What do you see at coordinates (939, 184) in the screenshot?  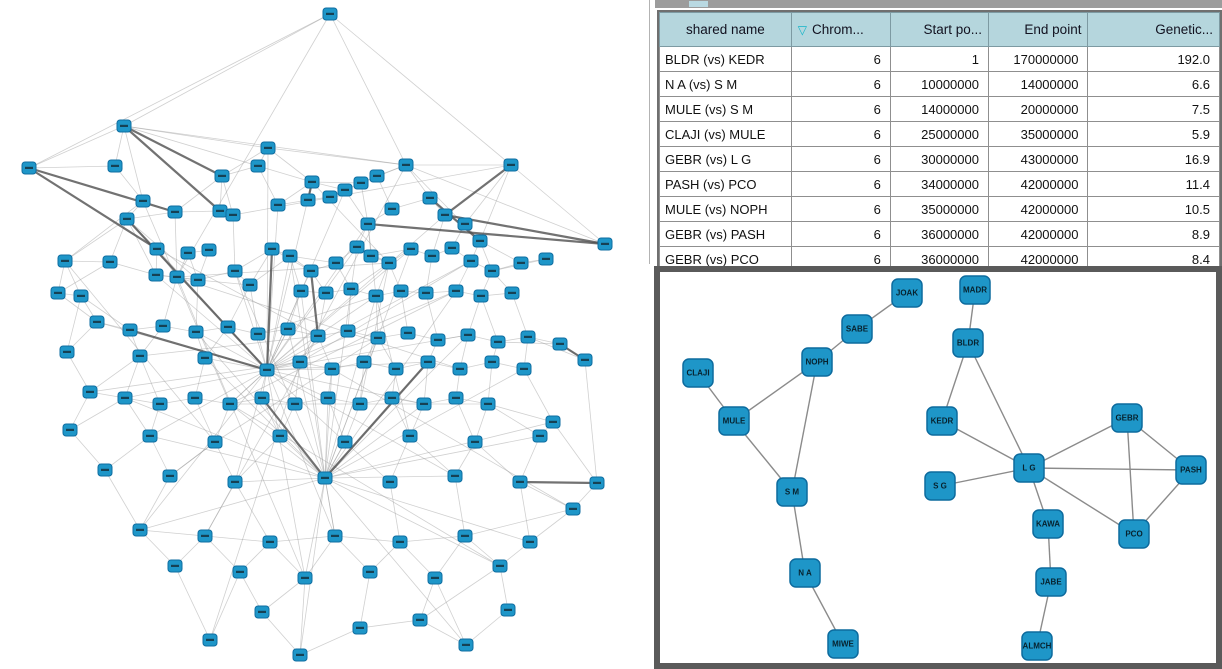 I see `table-row: PASH (vs) PCO 6 34000000 42000000 11.4` at bounding box center [939, 184].